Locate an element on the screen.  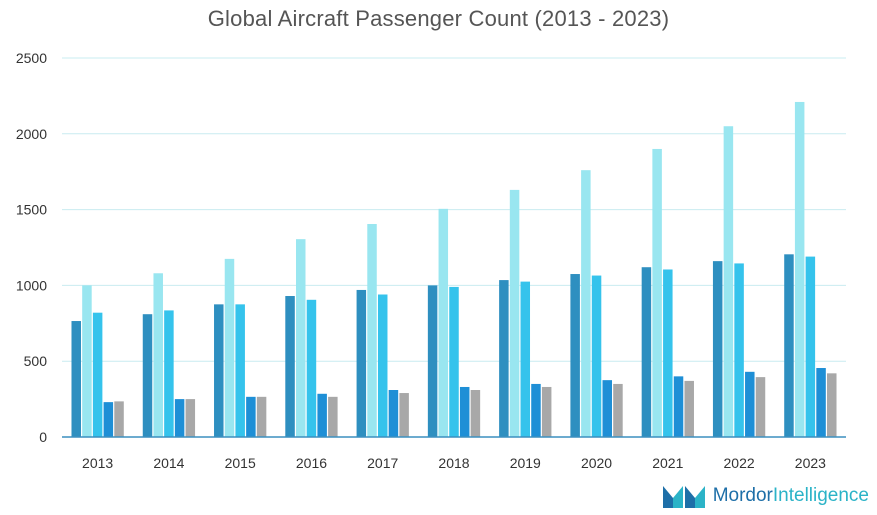
x-tick-label: 2018 is located at coordinates (453, 463).